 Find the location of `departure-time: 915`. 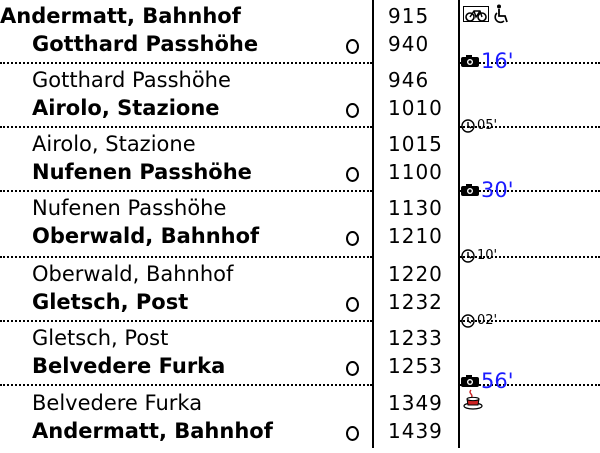

departure-time: 915 is located at coordinates (409, 16).